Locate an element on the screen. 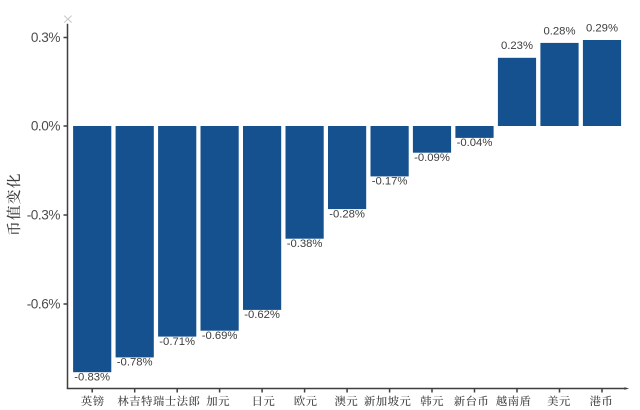 This screenshot has width=640, height=410. svg-text: -0.3% is located at coordinates (44, 215).